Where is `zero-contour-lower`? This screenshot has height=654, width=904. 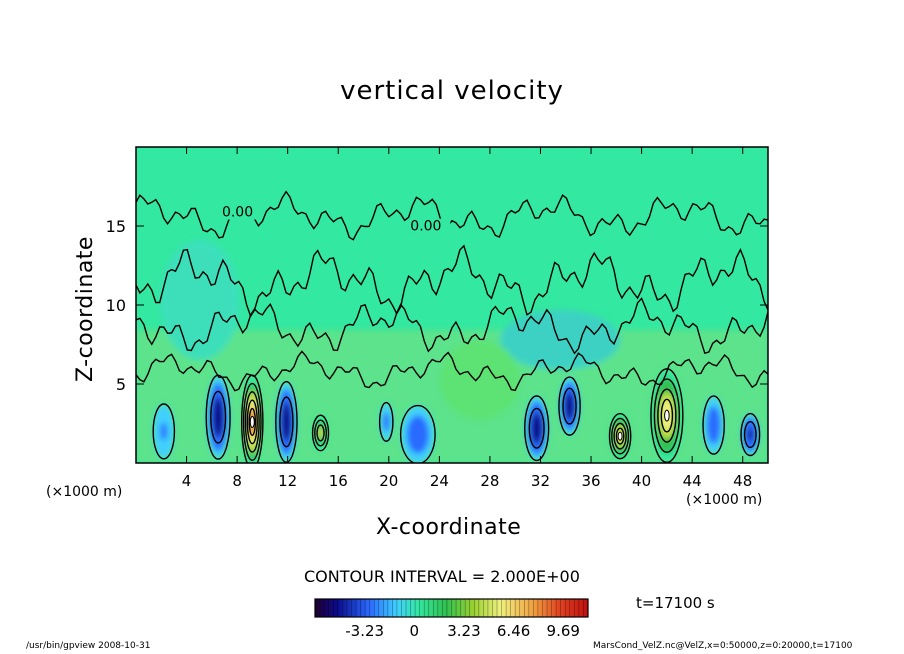 zero-contour-lower is located at coordinates (452, 326).